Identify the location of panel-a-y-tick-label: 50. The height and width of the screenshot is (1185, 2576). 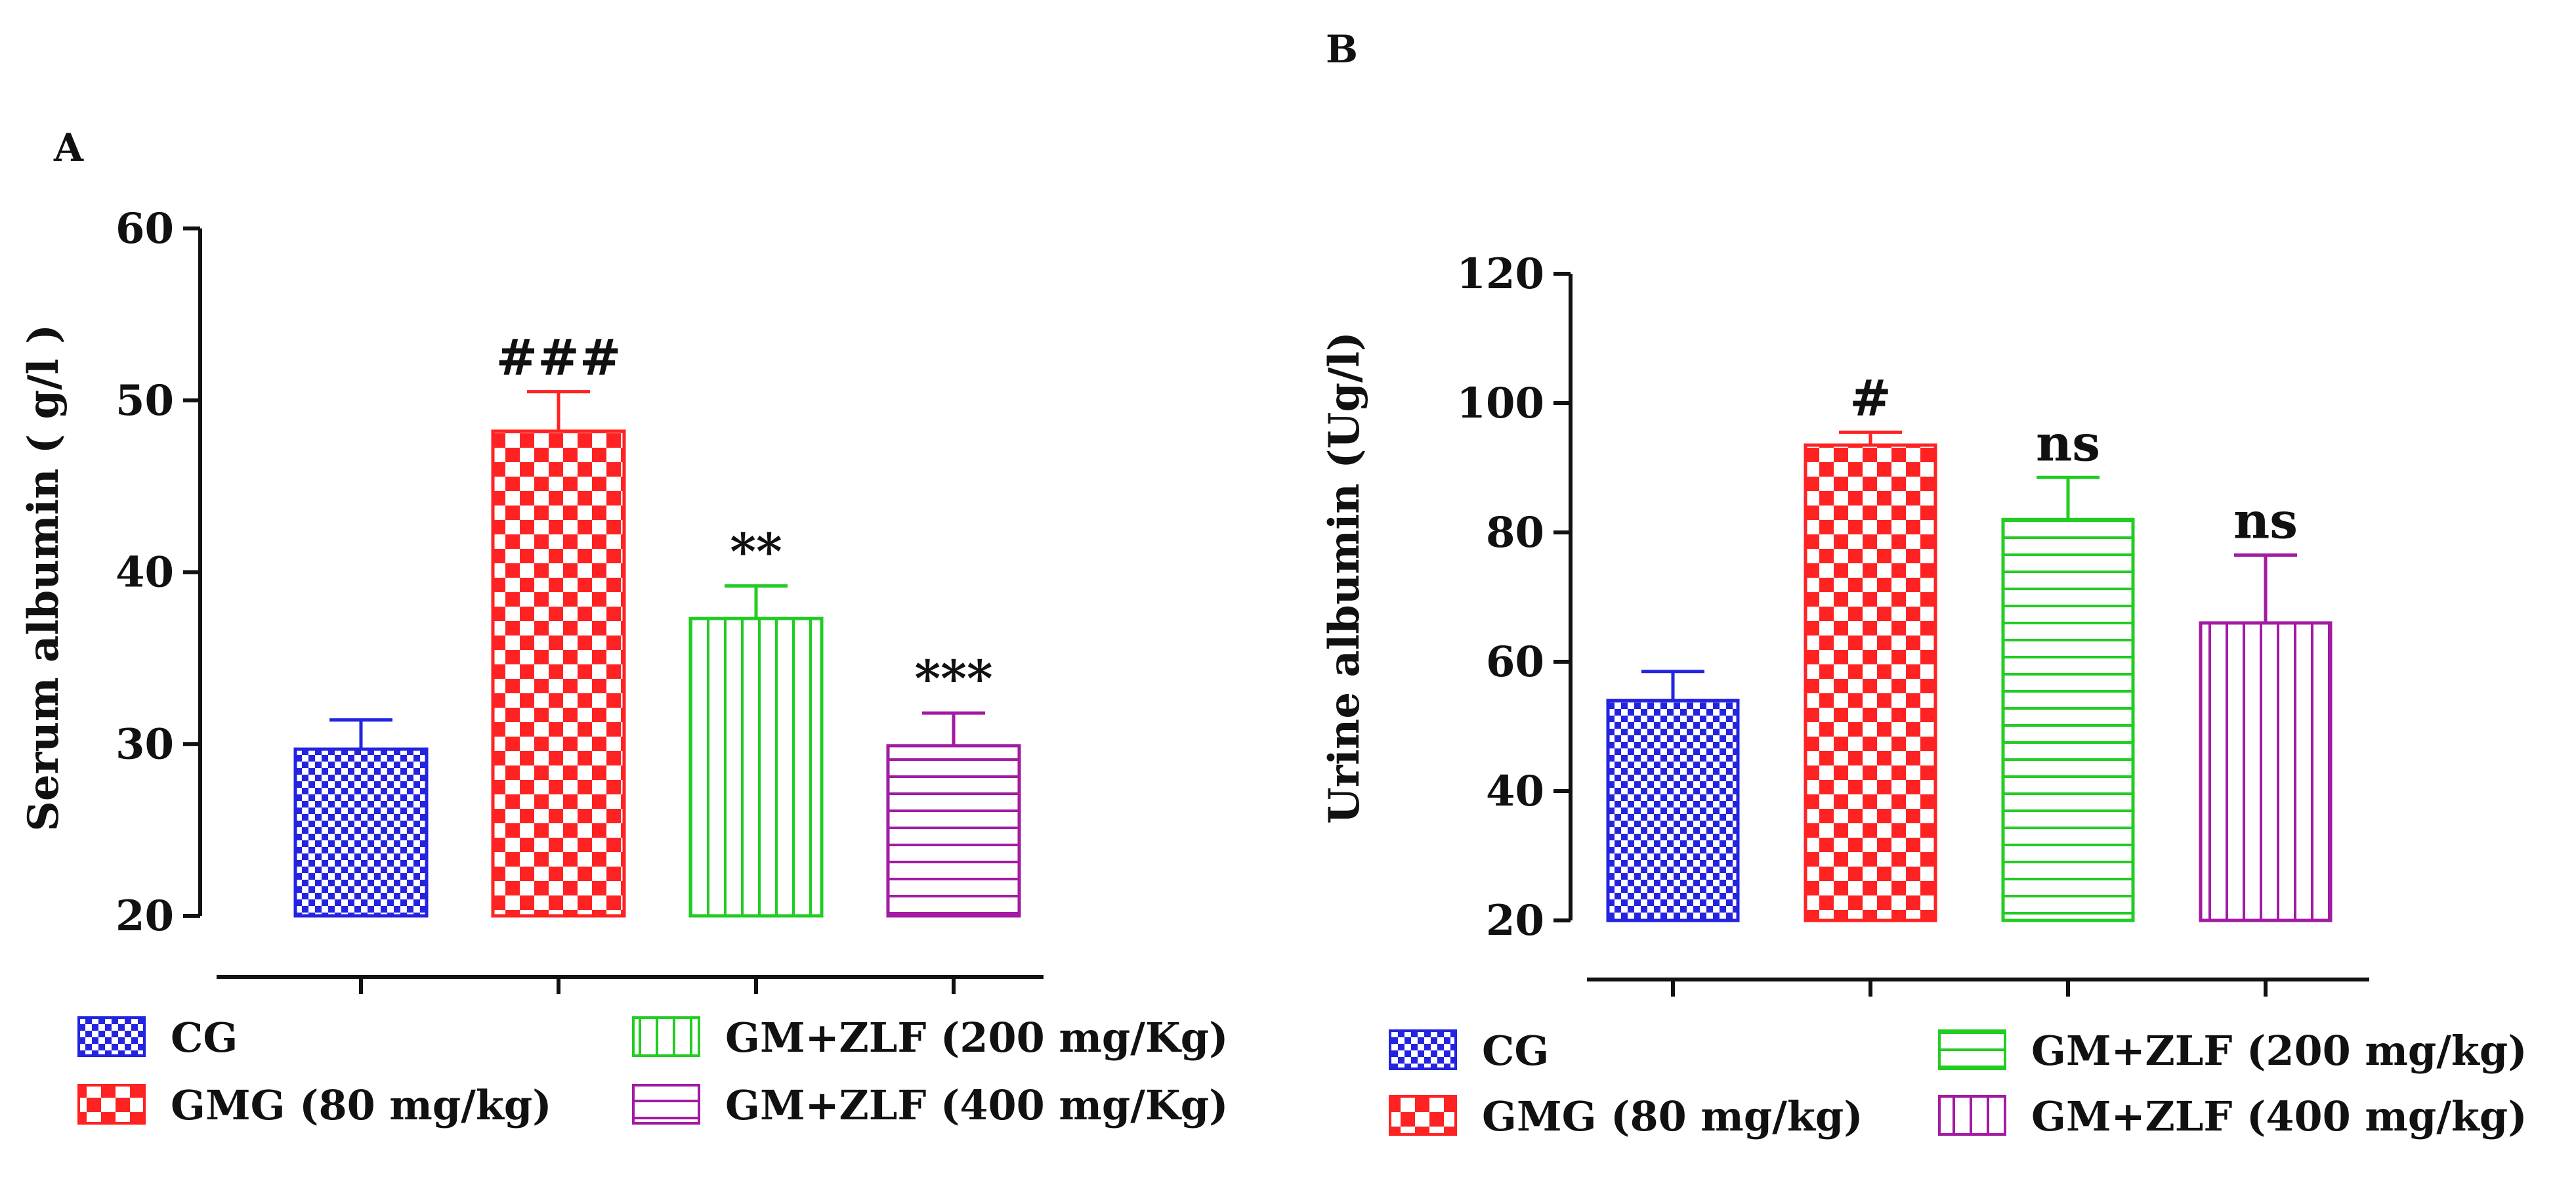
(145, 400).